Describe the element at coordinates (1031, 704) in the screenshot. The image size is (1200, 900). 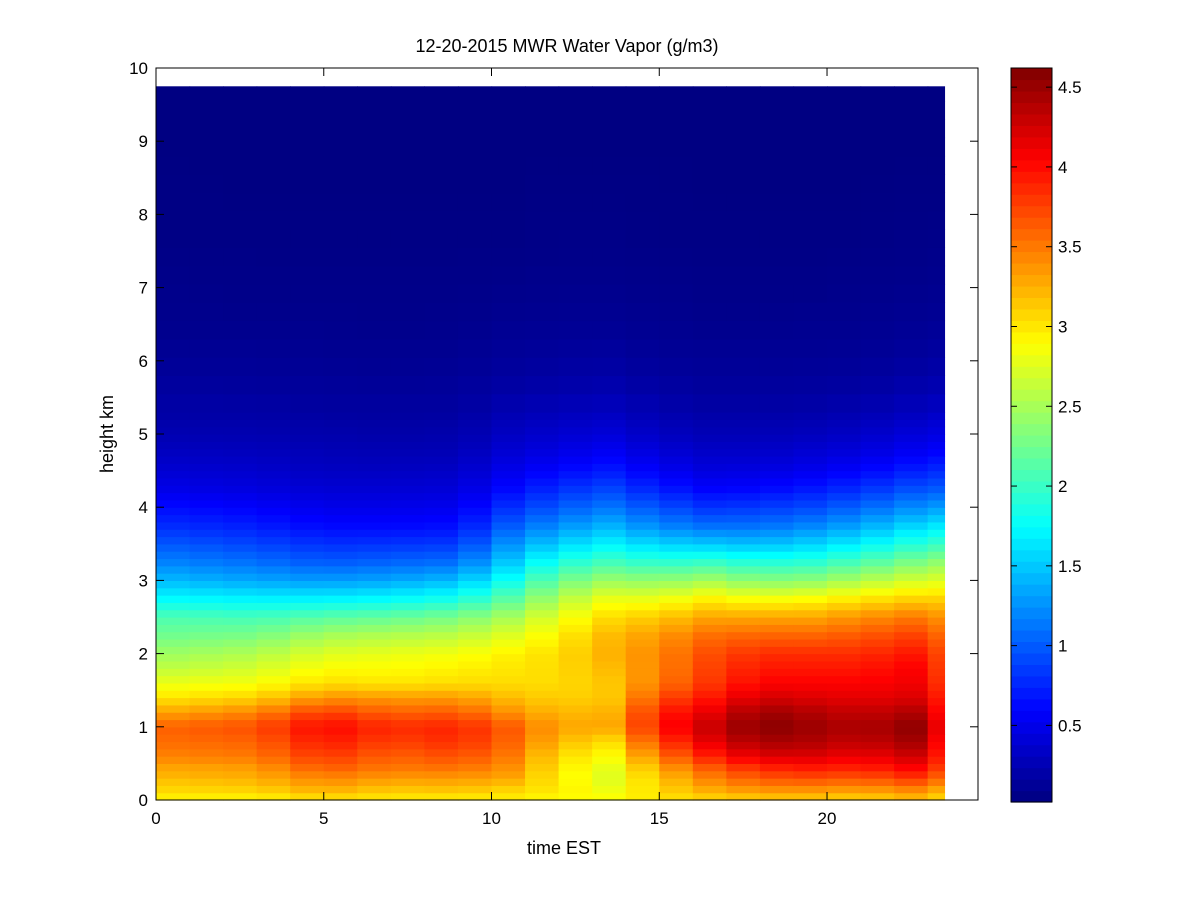
I see `colorbar-bin` at that location.